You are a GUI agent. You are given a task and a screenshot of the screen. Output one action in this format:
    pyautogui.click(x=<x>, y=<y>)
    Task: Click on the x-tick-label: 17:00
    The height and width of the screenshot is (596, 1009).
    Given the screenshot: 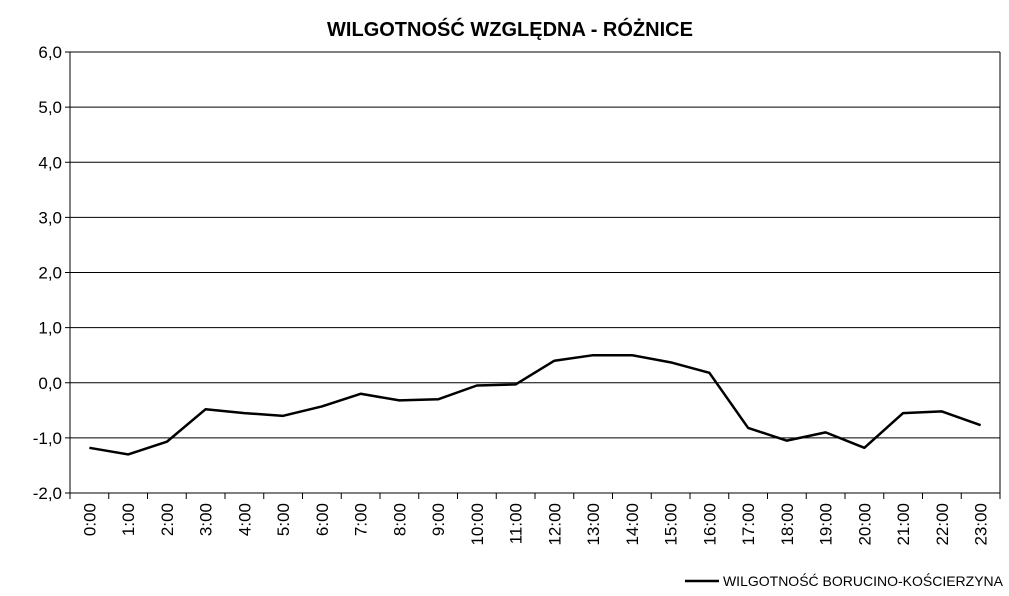 What is the action you would take?
    pyautogui.click(x=748, y=524)
    